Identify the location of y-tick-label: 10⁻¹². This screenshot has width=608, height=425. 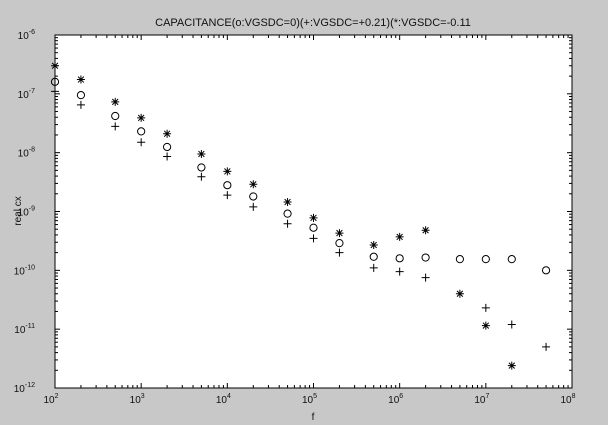
(24, 388).